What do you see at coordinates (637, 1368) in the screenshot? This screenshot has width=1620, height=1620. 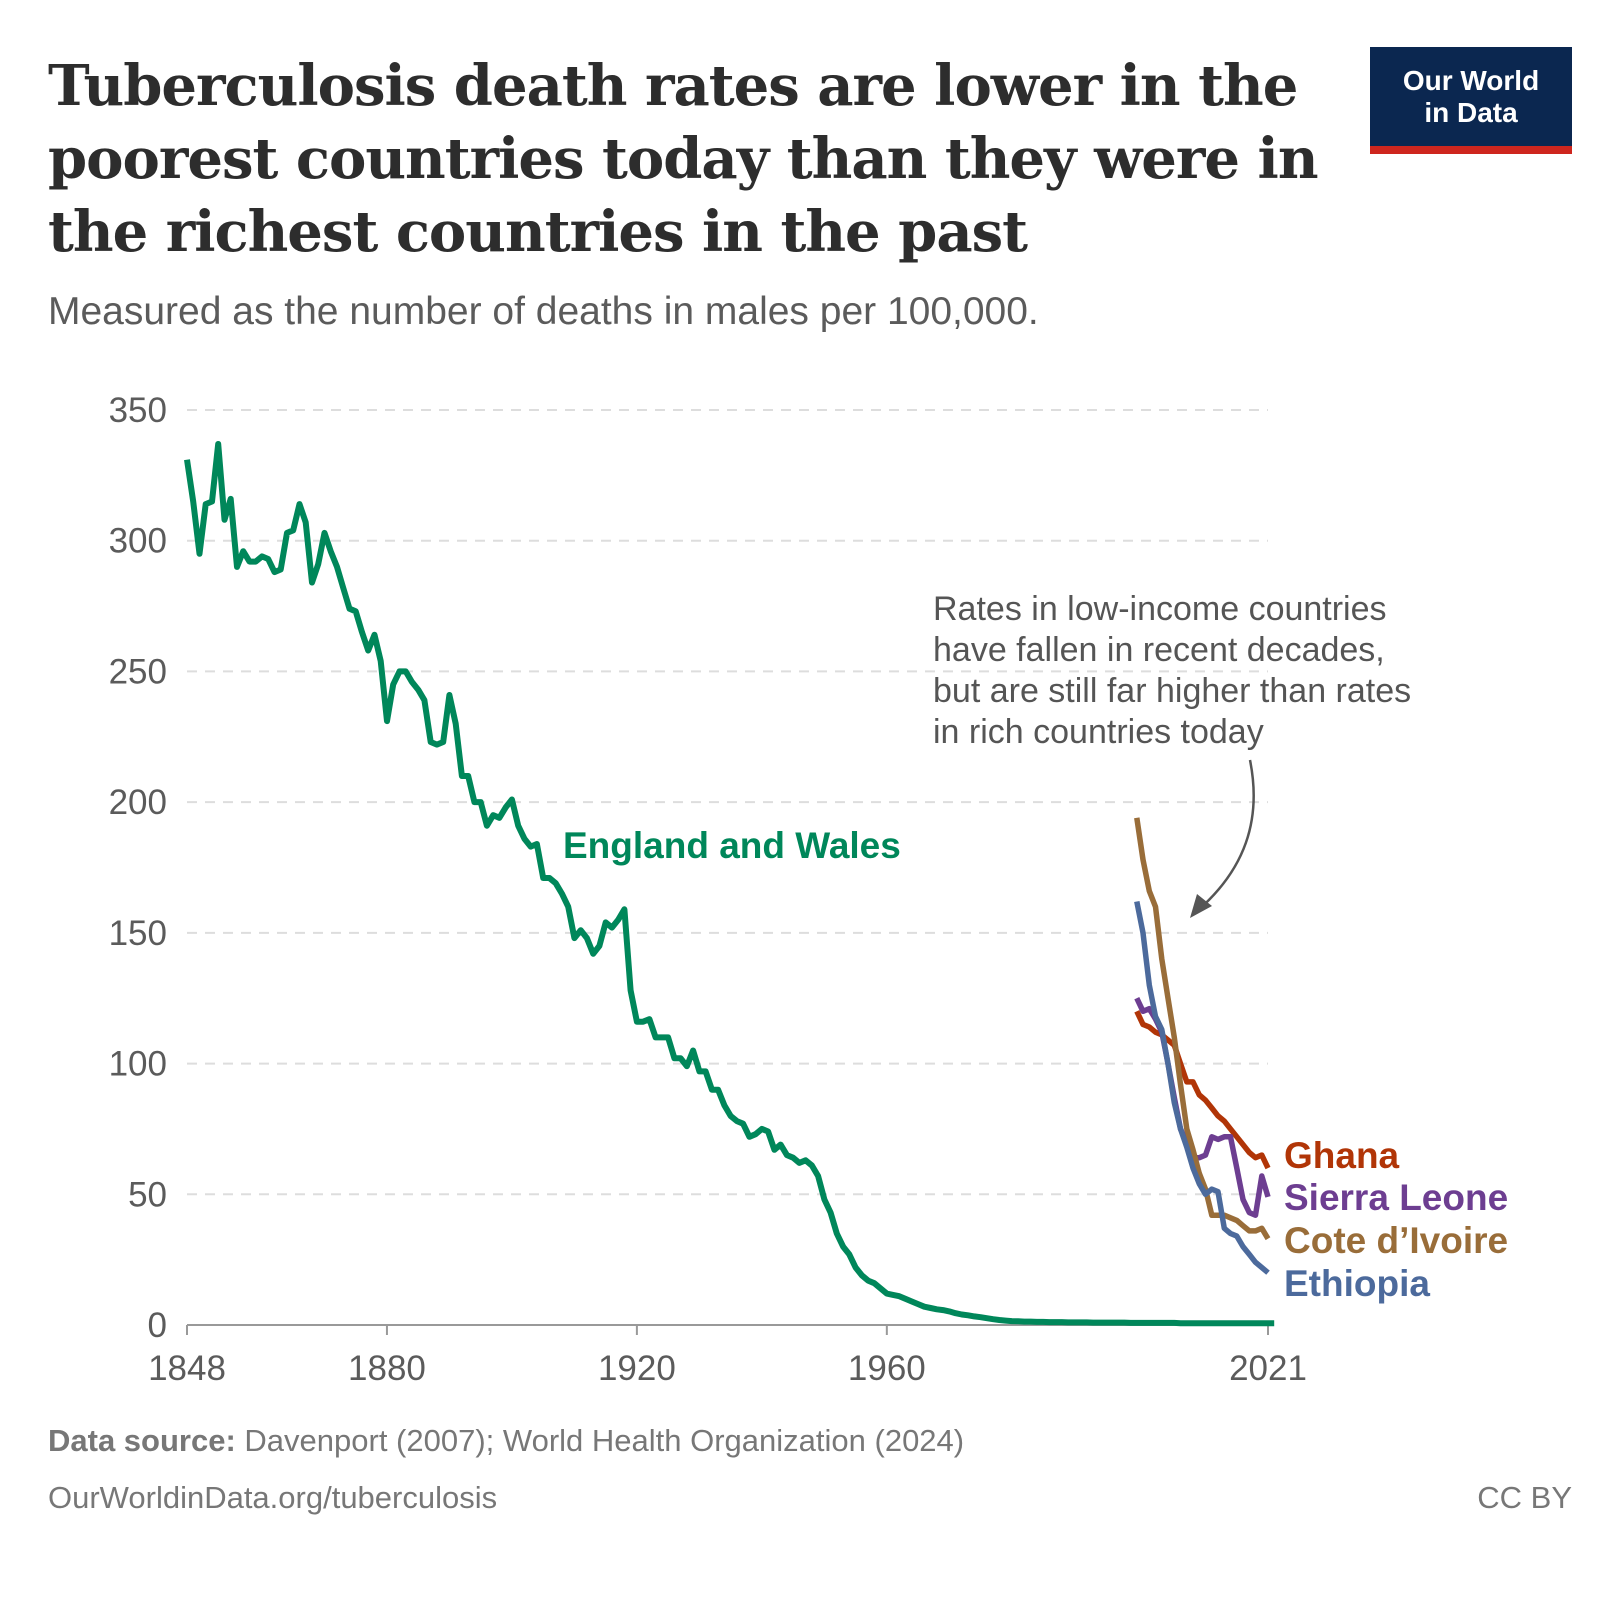 I see `x-tick-label: 1920` at bounding box center [637, 1368].